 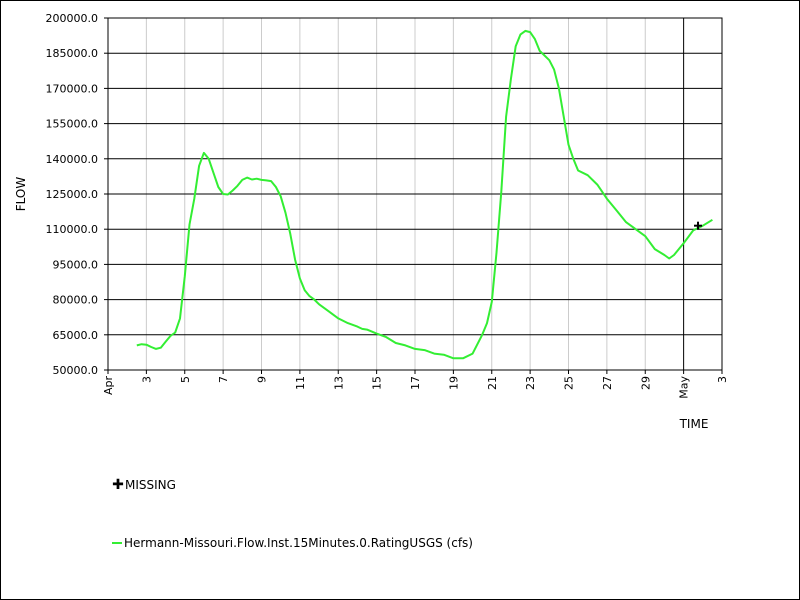 I want to click on y-tick-label: 50000.0, so click(x=76, y=370).